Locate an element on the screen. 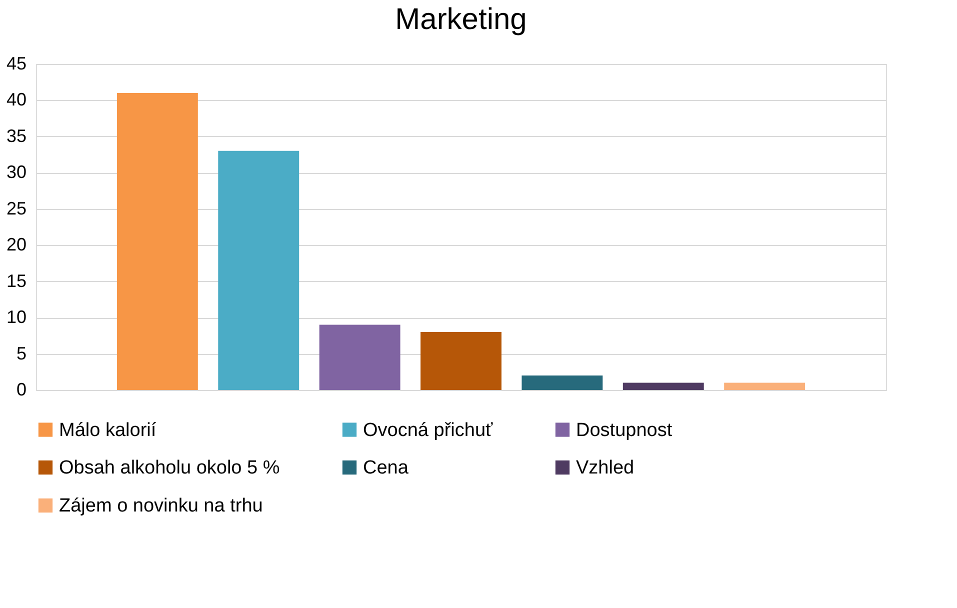 The image size is (957, 608). legend-label: Zájem o novinku na trhu is located at coordinates (161, 506).